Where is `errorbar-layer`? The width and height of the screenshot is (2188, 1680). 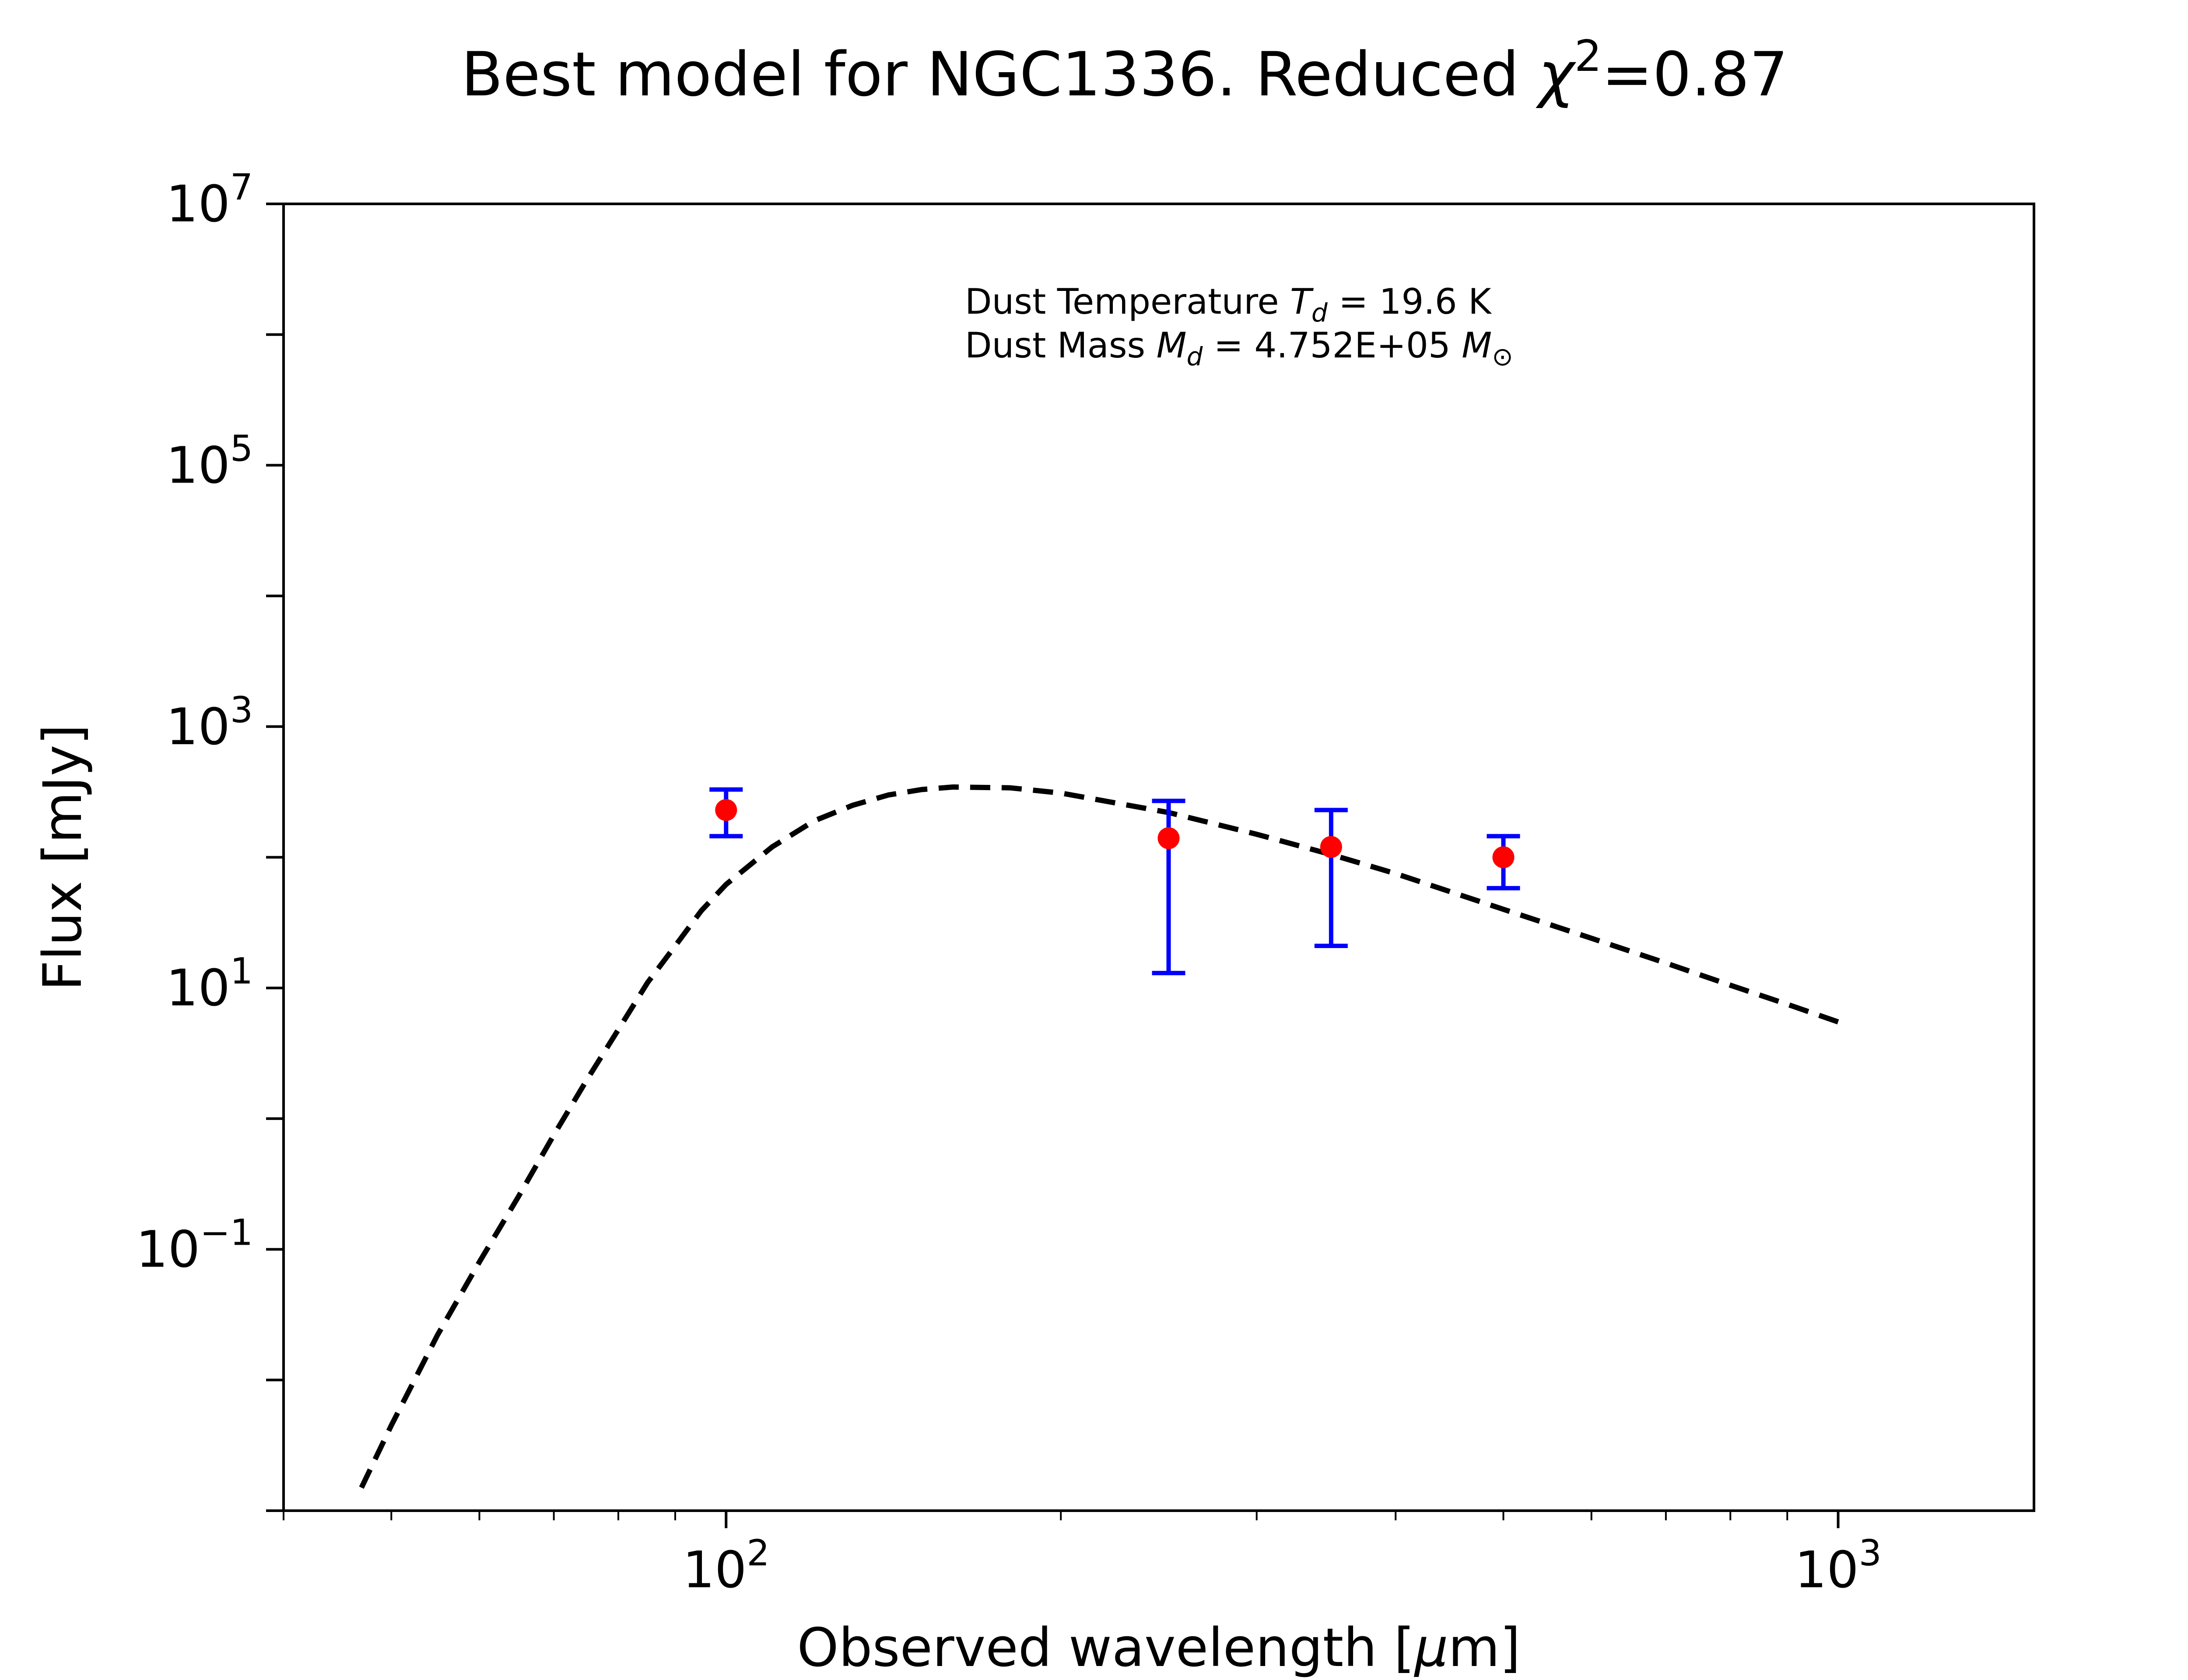
errorbar-layer is located at coordinates (1114, 881).